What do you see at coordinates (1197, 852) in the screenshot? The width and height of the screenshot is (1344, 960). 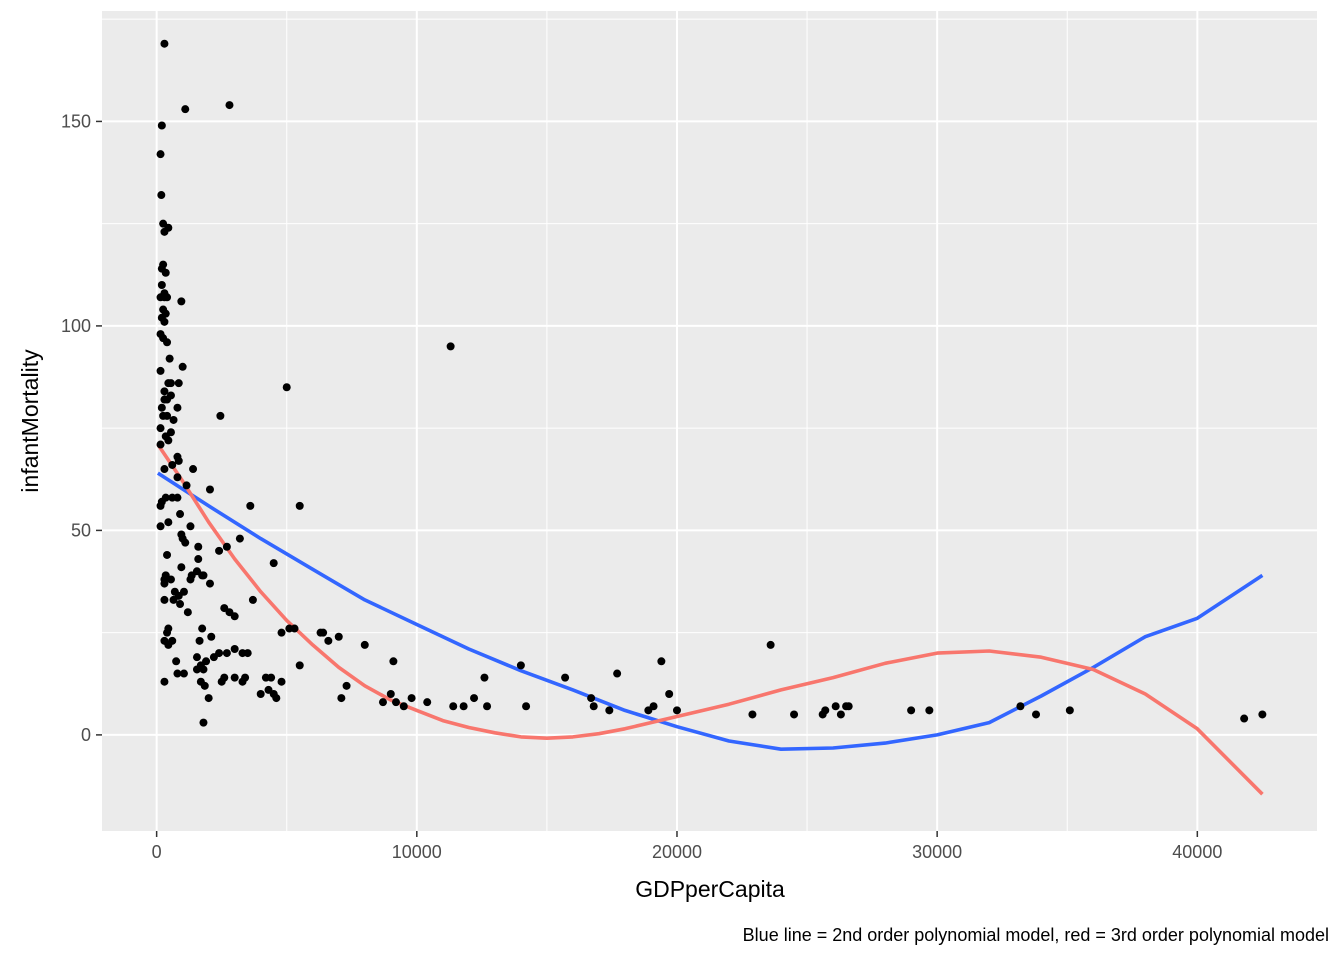 I see `x-tick-label: 40000` at bounding box center [1197, 852].